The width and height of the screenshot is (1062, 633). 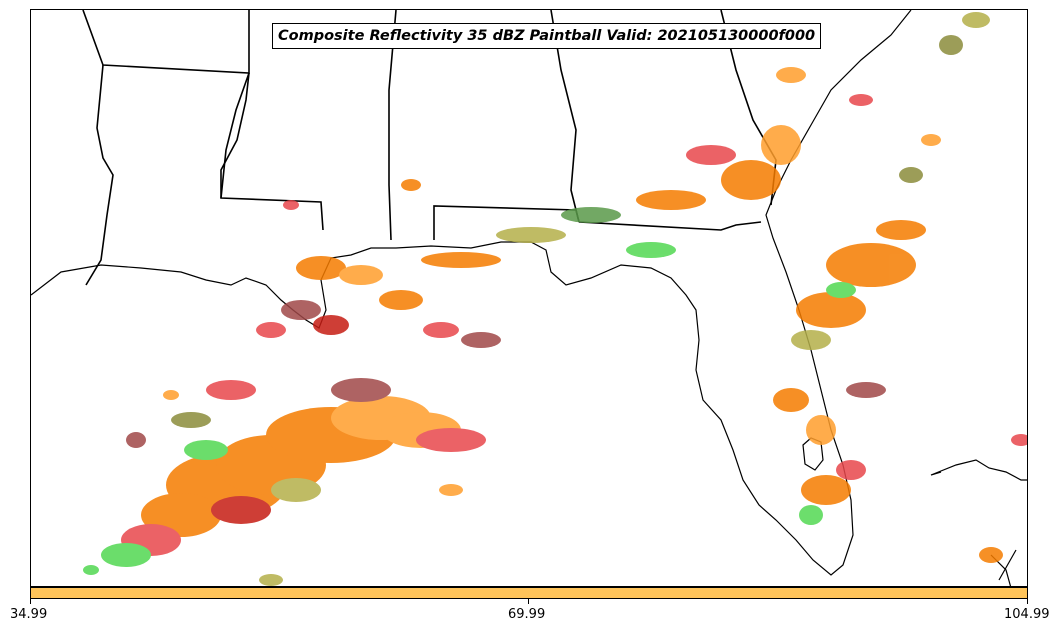 What do you see at coordinates (527, 614) in the screenshot?
I see `colorbar-tick-label: 69.99` at bounding box center [527, 614].